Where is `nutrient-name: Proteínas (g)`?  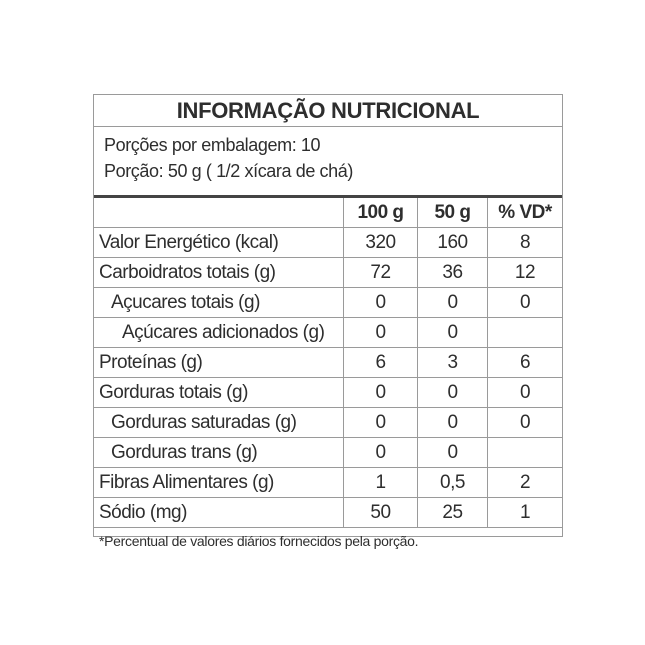
nutrient-name: Proteínas (g) is located at coordinates (219, 362).